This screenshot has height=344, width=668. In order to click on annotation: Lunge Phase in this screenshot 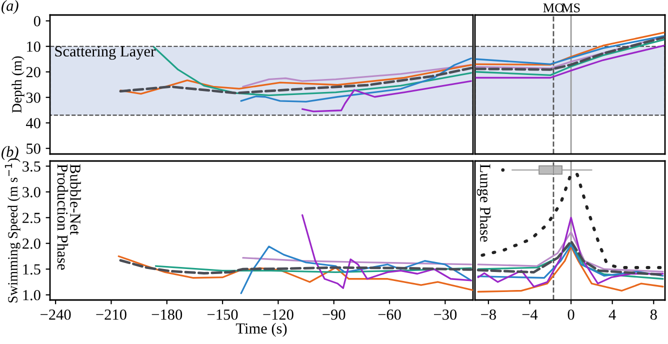, I will do `click(483, 203)`.